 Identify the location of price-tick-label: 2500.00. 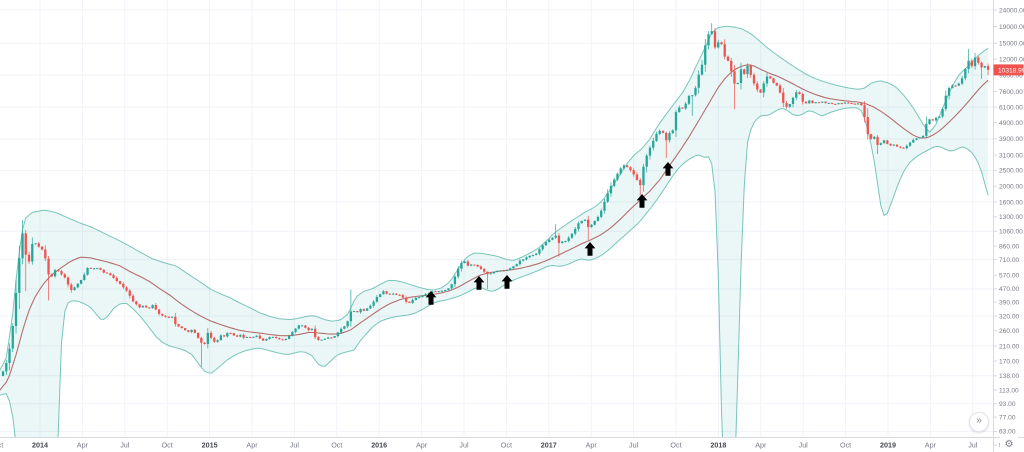
(1011, 171).